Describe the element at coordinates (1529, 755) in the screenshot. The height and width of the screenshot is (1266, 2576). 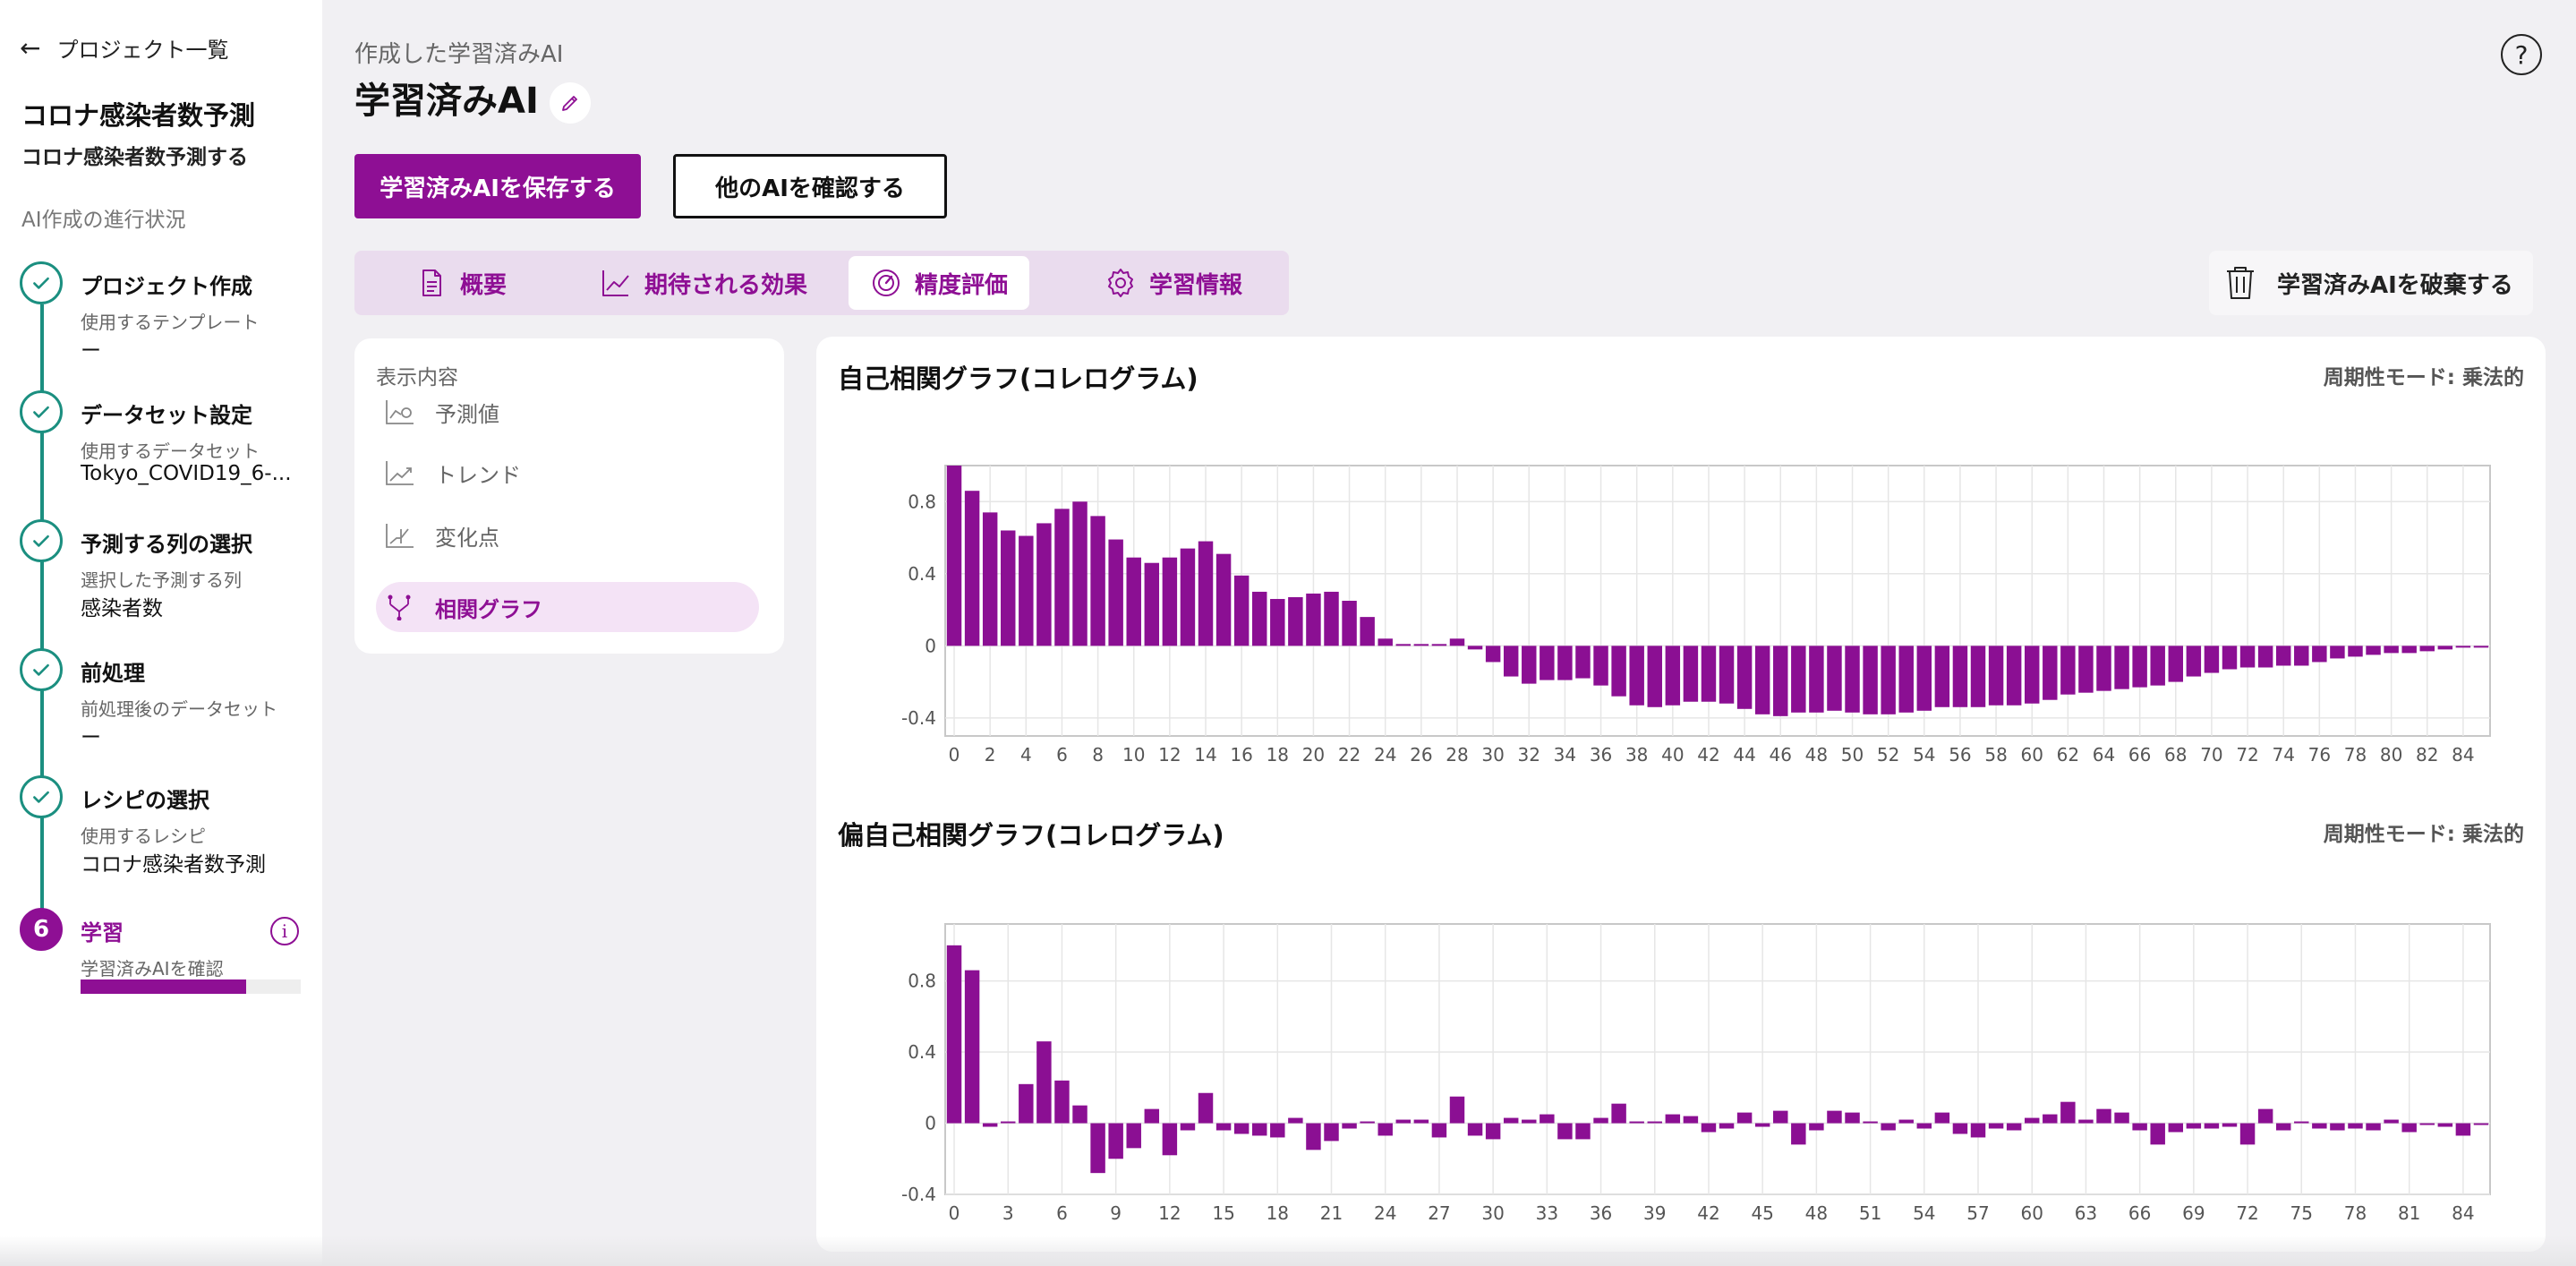
I see `acf-x-tick-label: 32` at that location.